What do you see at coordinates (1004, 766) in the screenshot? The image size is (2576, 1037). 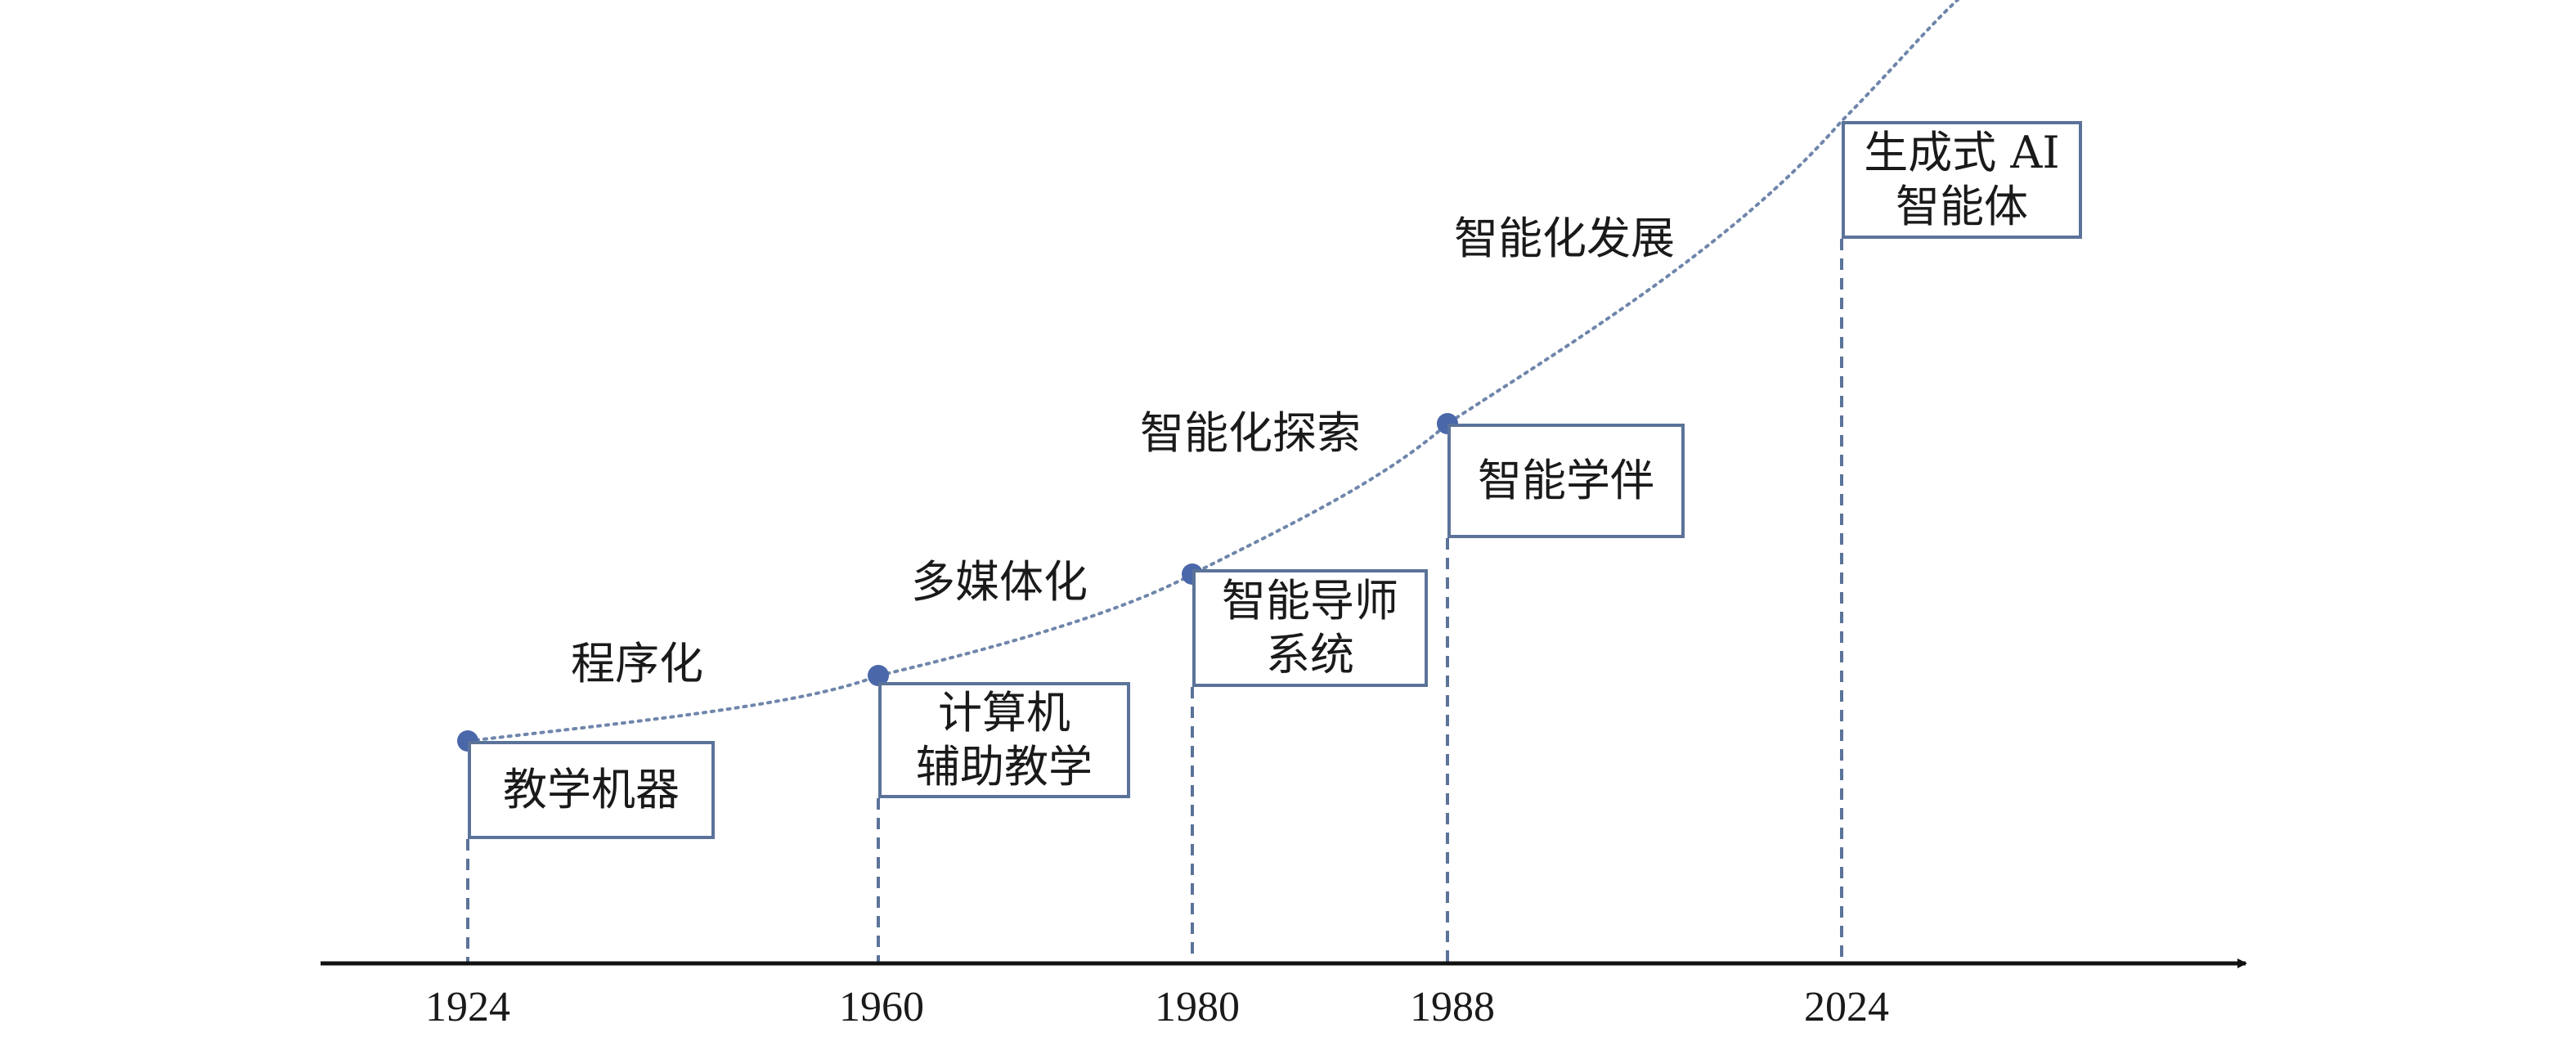 I see `milestone-label-line: 辅助教学` at bounding box center [1004, 766].